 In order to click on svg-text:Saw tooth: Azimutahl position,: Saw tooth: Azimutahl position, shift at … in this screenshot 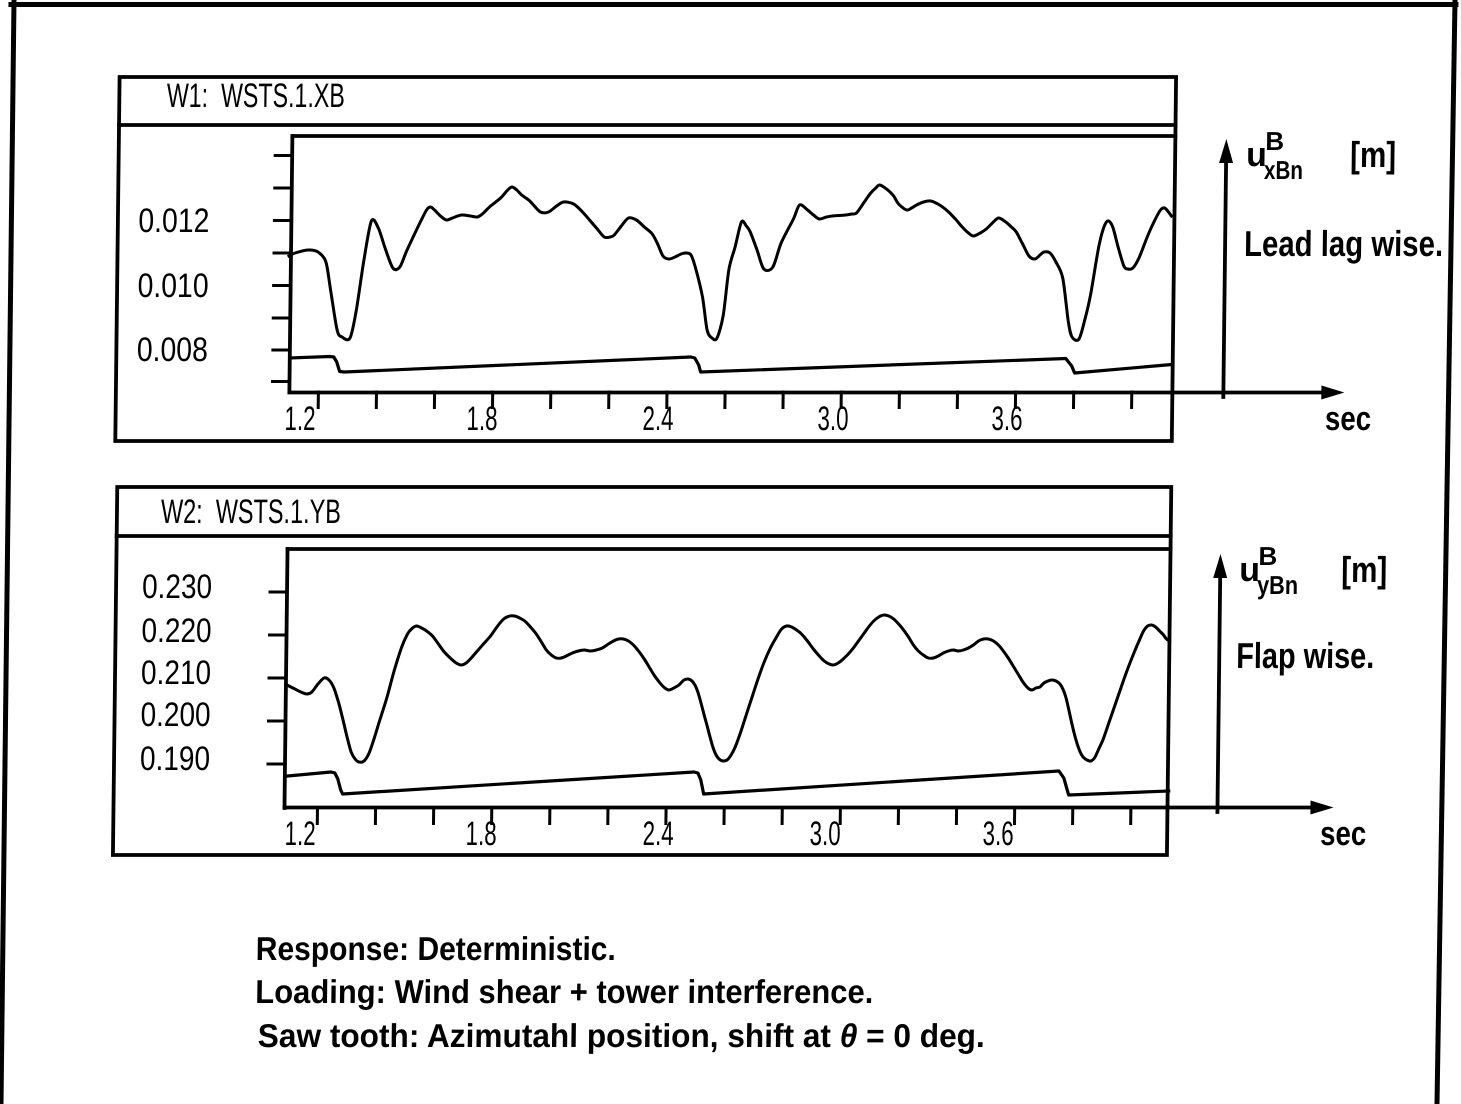, I will do `click(621, 1035)`.